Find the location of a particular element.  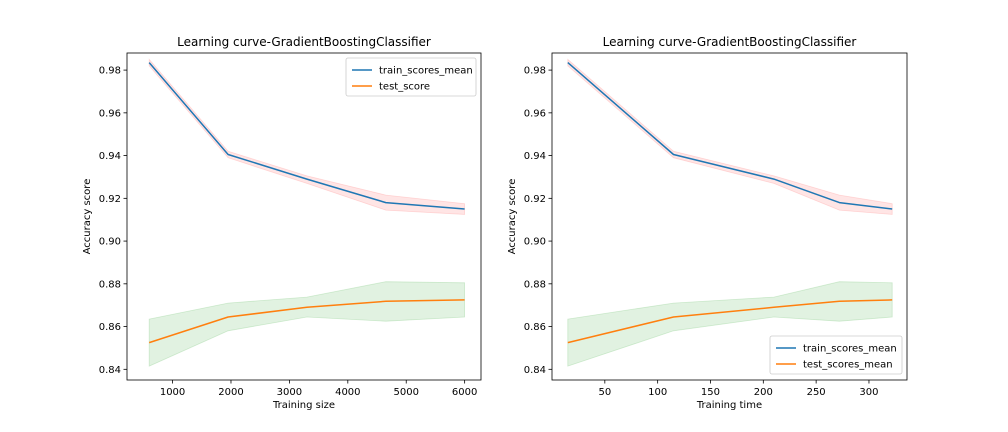

series-line-test_score is located at coordinates (306, 321).